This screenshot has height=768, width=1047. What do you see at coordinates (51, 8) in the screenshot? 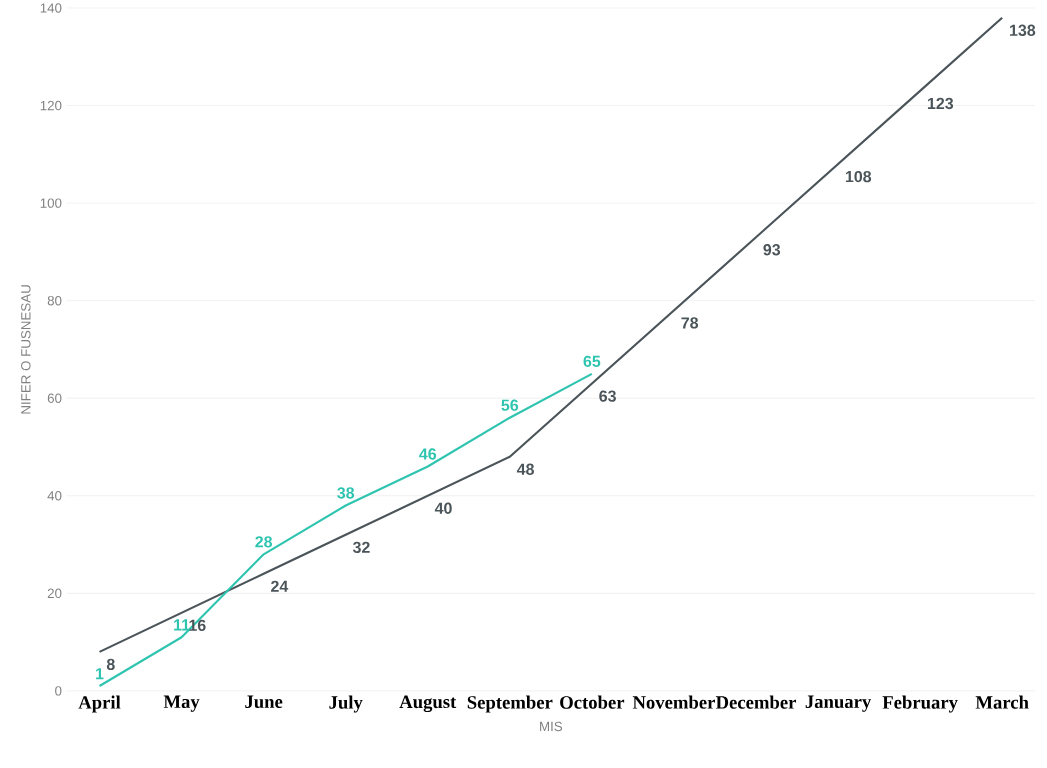
I see `y-tick-label: 140` at bounding box center [51, 8].